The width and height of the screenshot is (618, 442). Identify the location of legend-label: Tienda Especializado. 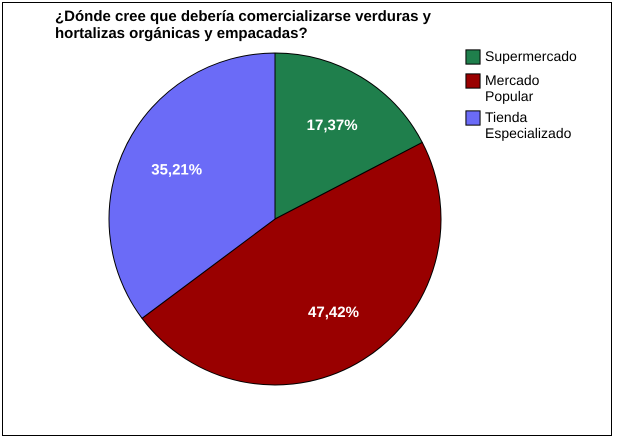
(528, 125).